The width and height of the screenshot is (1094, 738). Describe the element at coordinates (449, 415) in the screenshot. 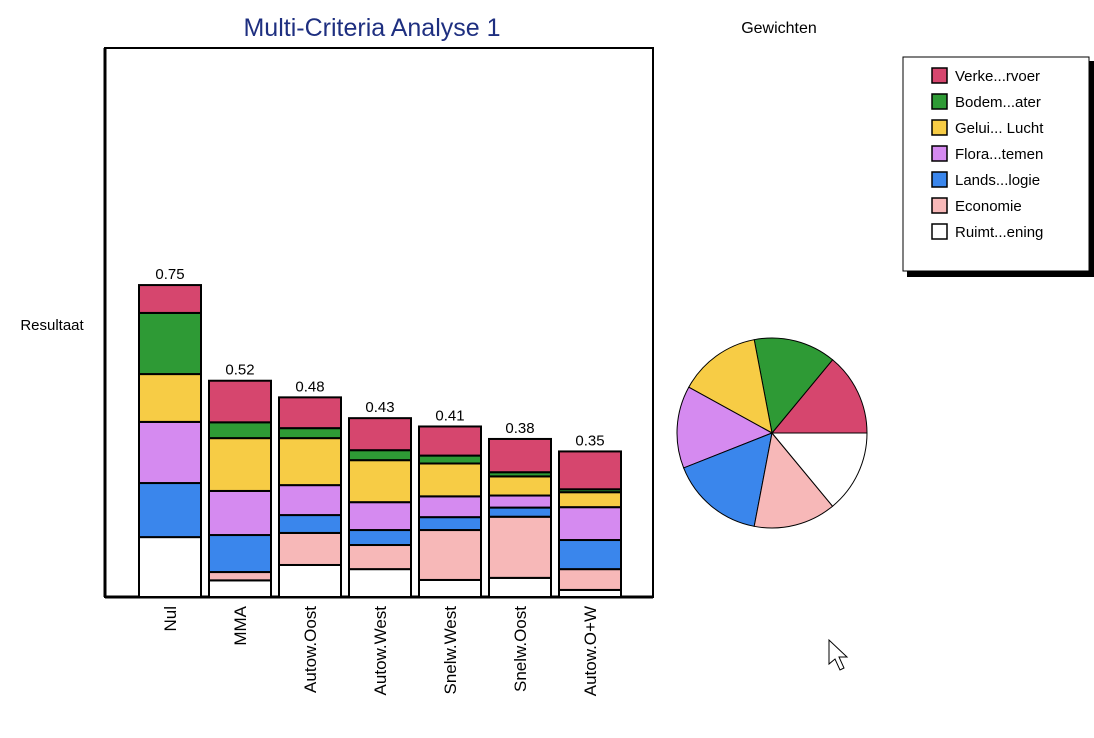

I see `total-label: 0.41` at that location.